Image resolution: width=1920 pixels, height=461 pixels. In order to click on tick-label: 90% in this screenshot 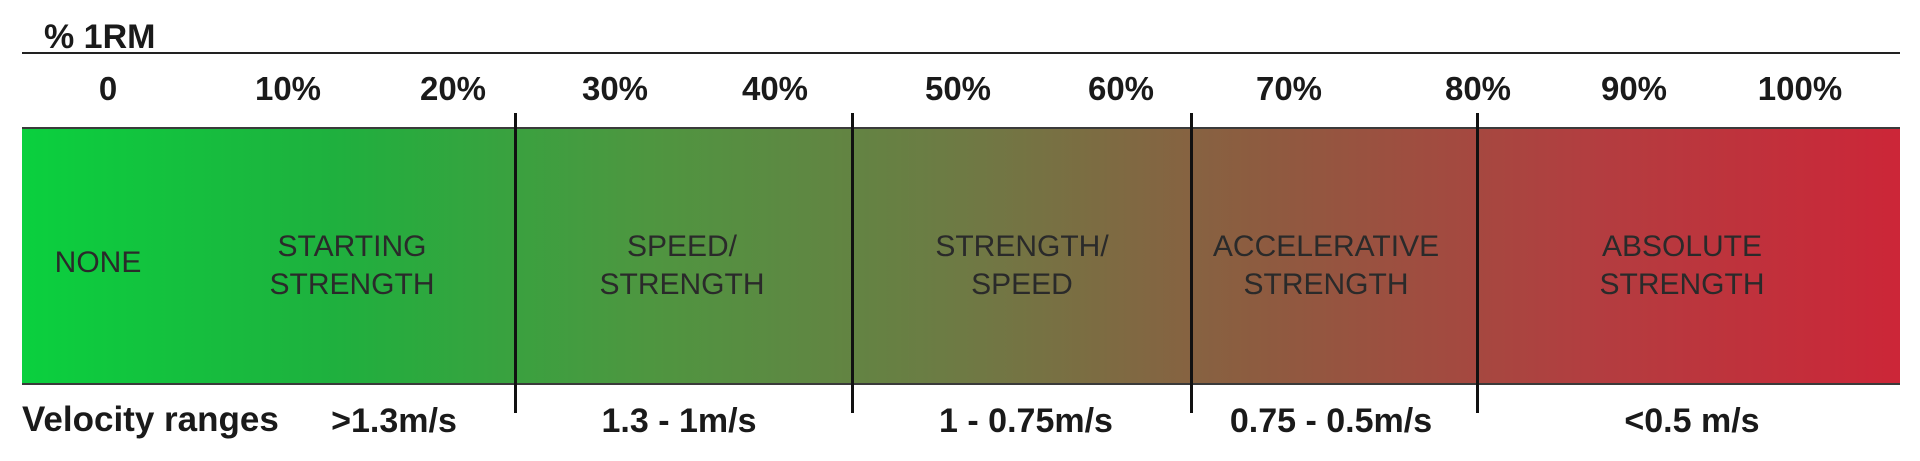, I will do `click(1634, 88)`.